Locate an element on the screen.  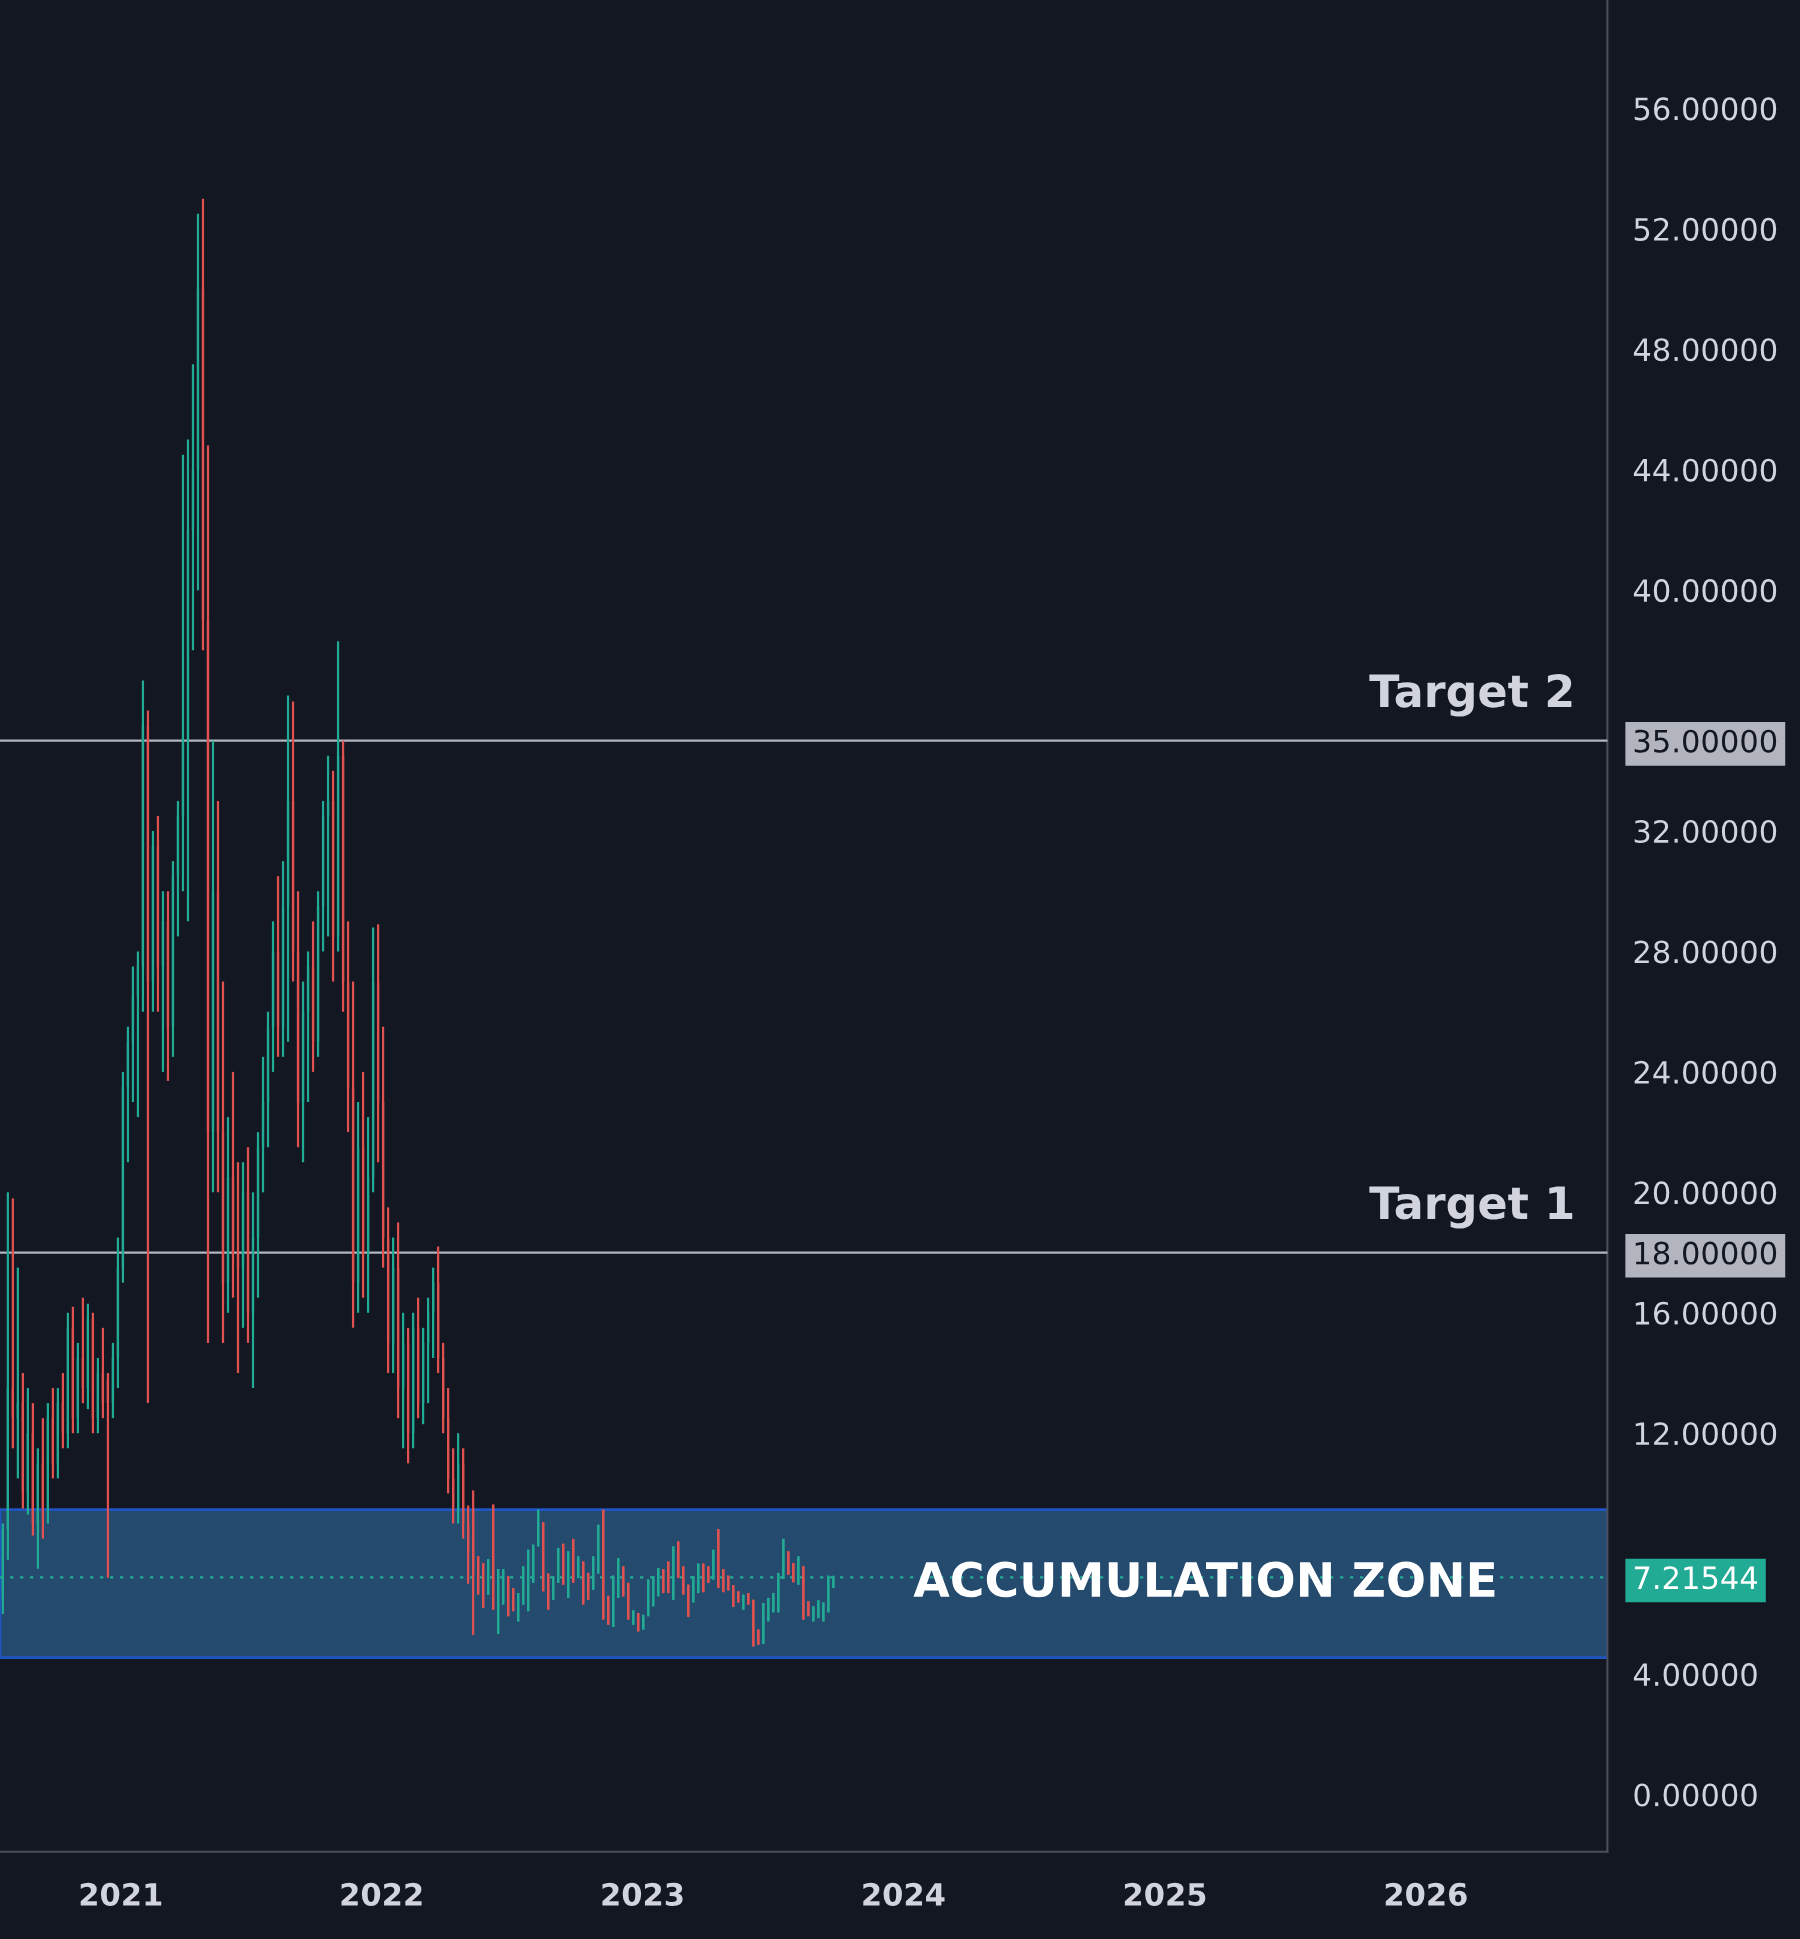
y-tick-label: 52.00000 is located at coordinates (1705, 229).